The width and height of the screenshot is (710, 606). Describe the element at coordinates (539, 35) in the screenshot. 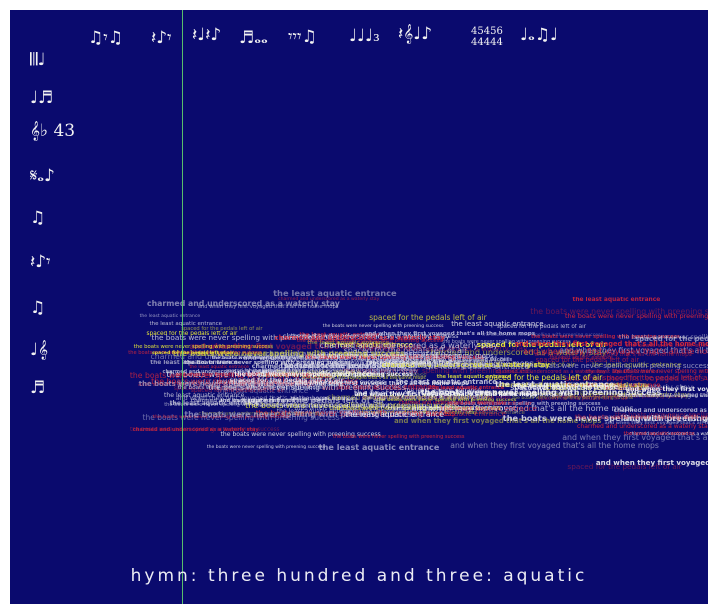

I see `top-note-9: ♩𝅝♫♩` at that location.